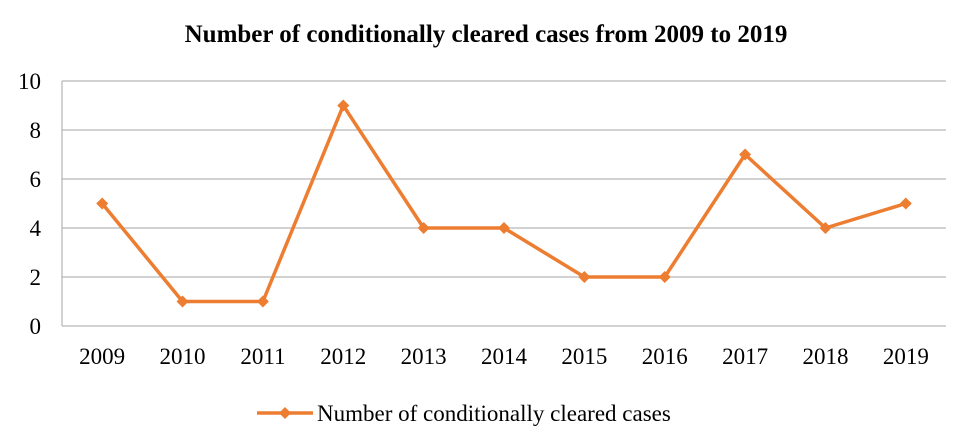 Image resolution: width=972 pixels, height=446 pixels. Describe the element at coordinates (36, 130) in the screenshot. I see `y-tick-label: 8` at that location.